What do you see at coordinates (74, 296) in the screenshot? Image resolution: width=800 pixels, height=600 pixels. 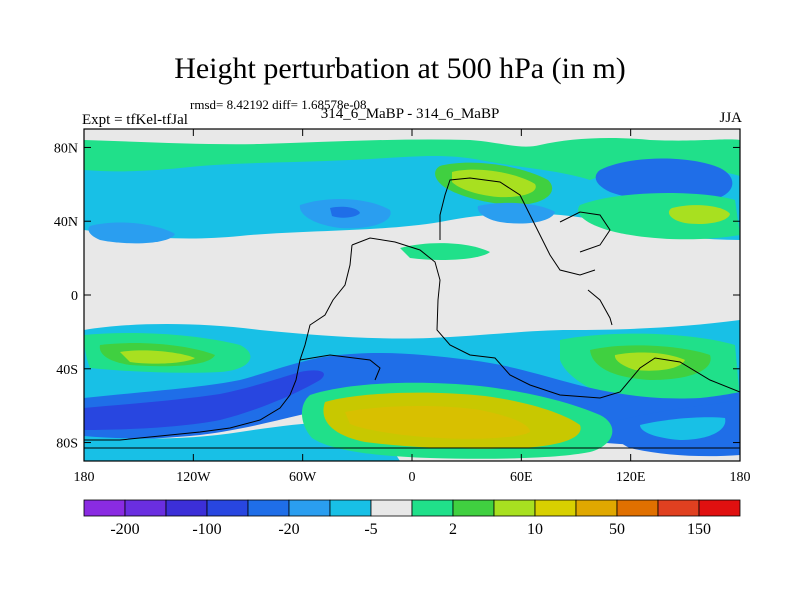 I see `lat-tick-label-2: 0` at bounding box center [74, 296].